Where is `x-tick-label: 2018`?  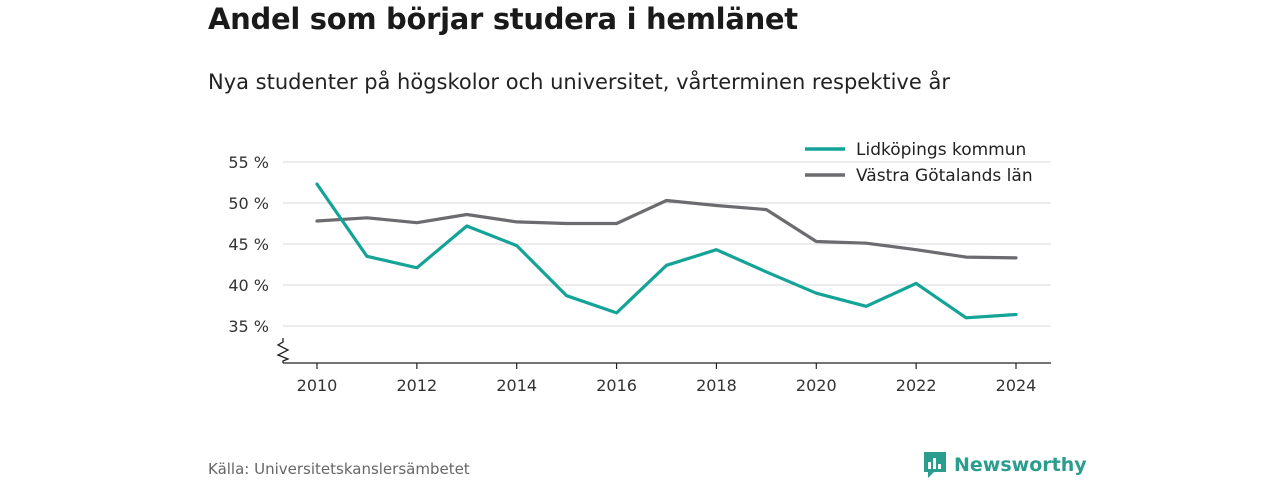 x-tick-label: 2018 is located at coordinates (716, 385).